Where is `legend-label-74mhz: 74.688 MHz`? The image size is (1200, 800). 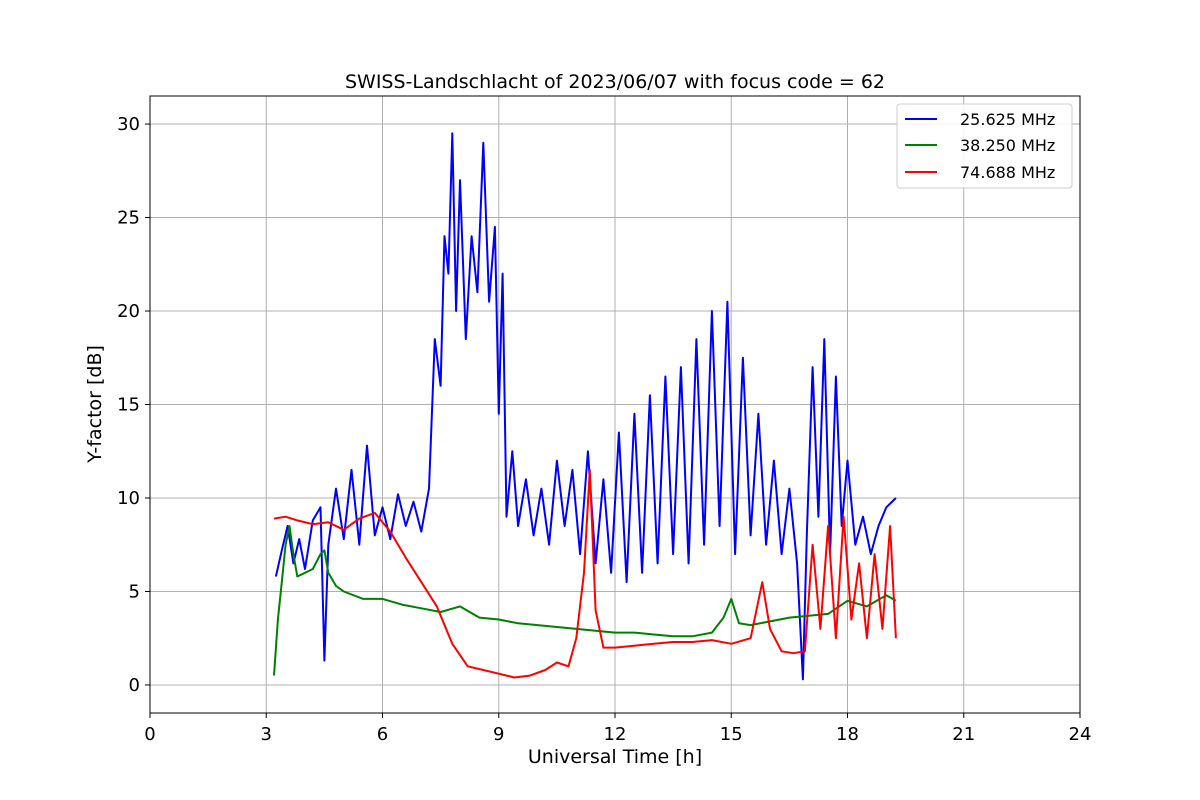
legend-label-74mhz: 74.688 MHz is located at coordinates (1007, 172).